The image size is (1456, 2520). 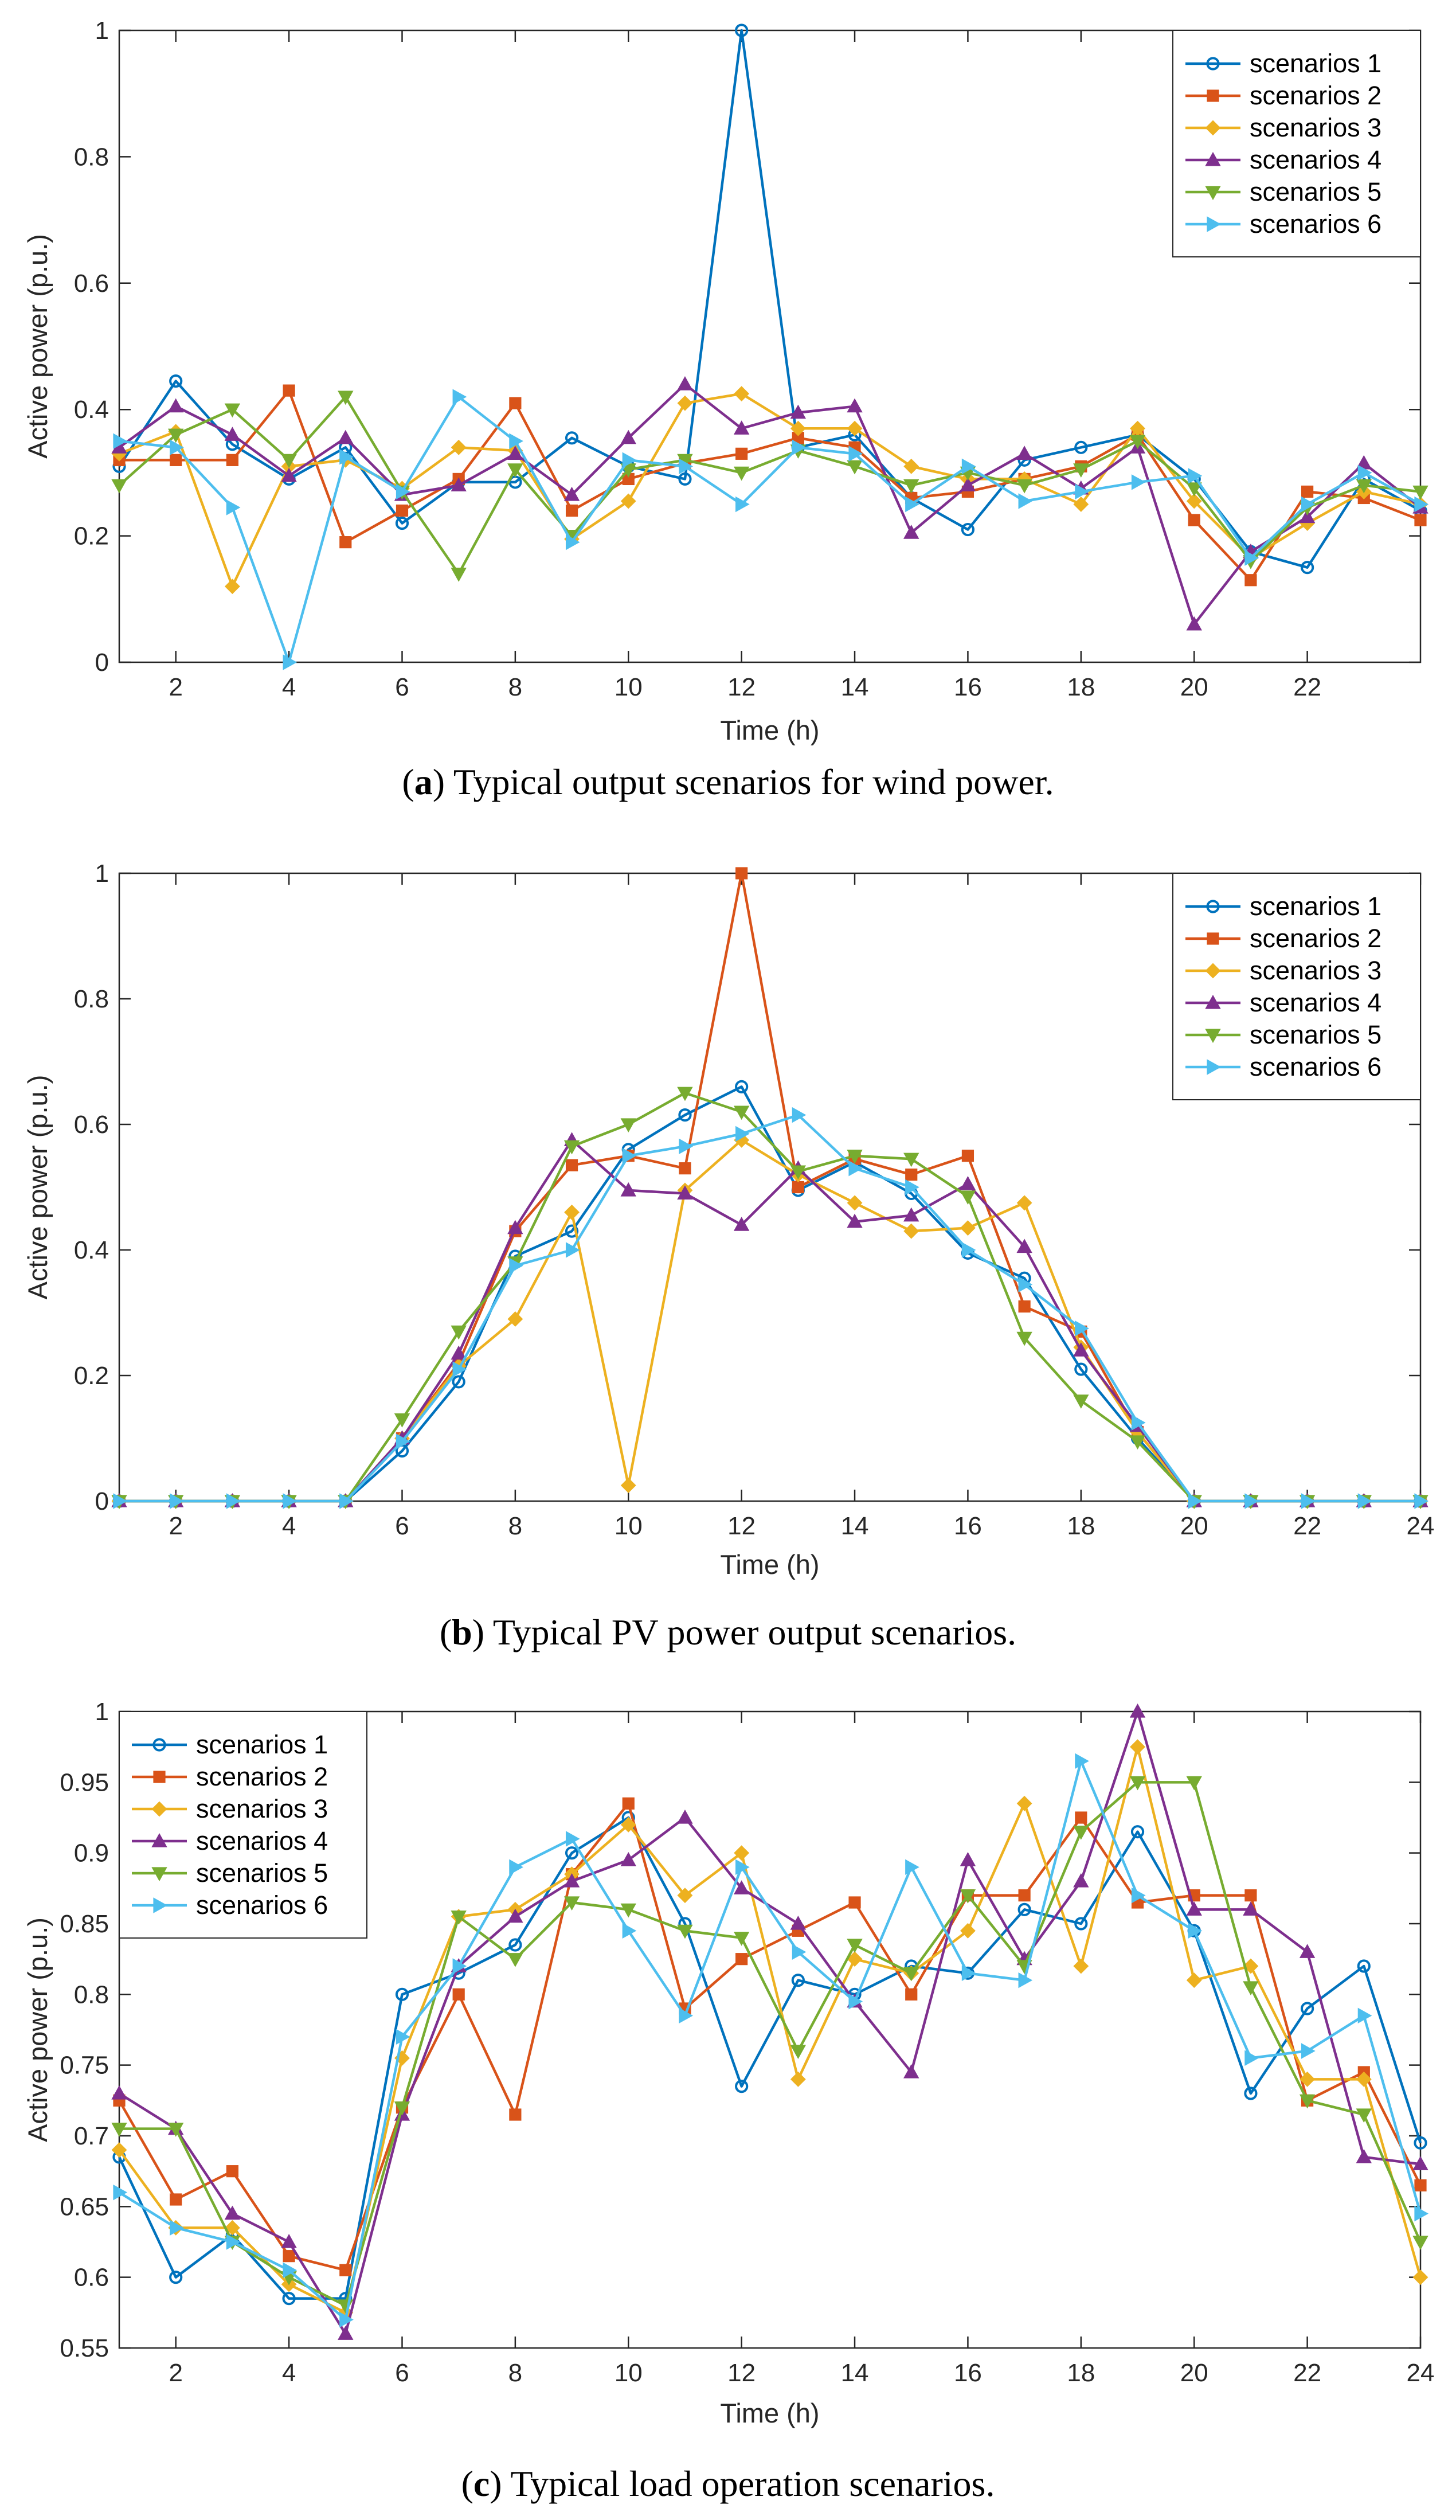 I want to click on legend-label: scenarios 1, so click(x=262, y=1744).